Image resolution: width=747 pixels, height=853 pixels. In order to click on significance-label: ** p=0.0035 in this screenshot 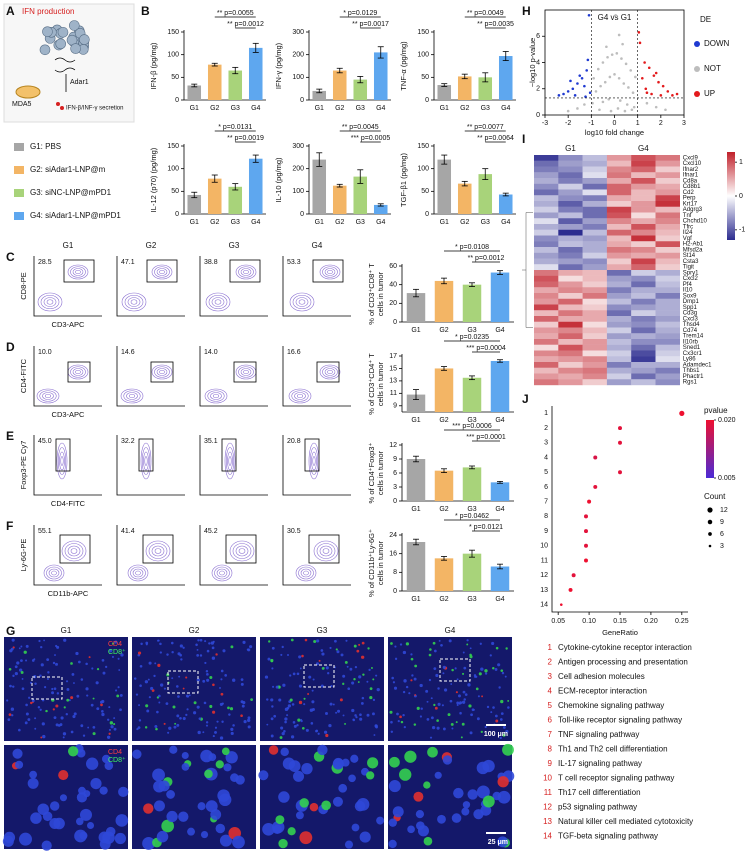, I will do `click(495, 24)`.